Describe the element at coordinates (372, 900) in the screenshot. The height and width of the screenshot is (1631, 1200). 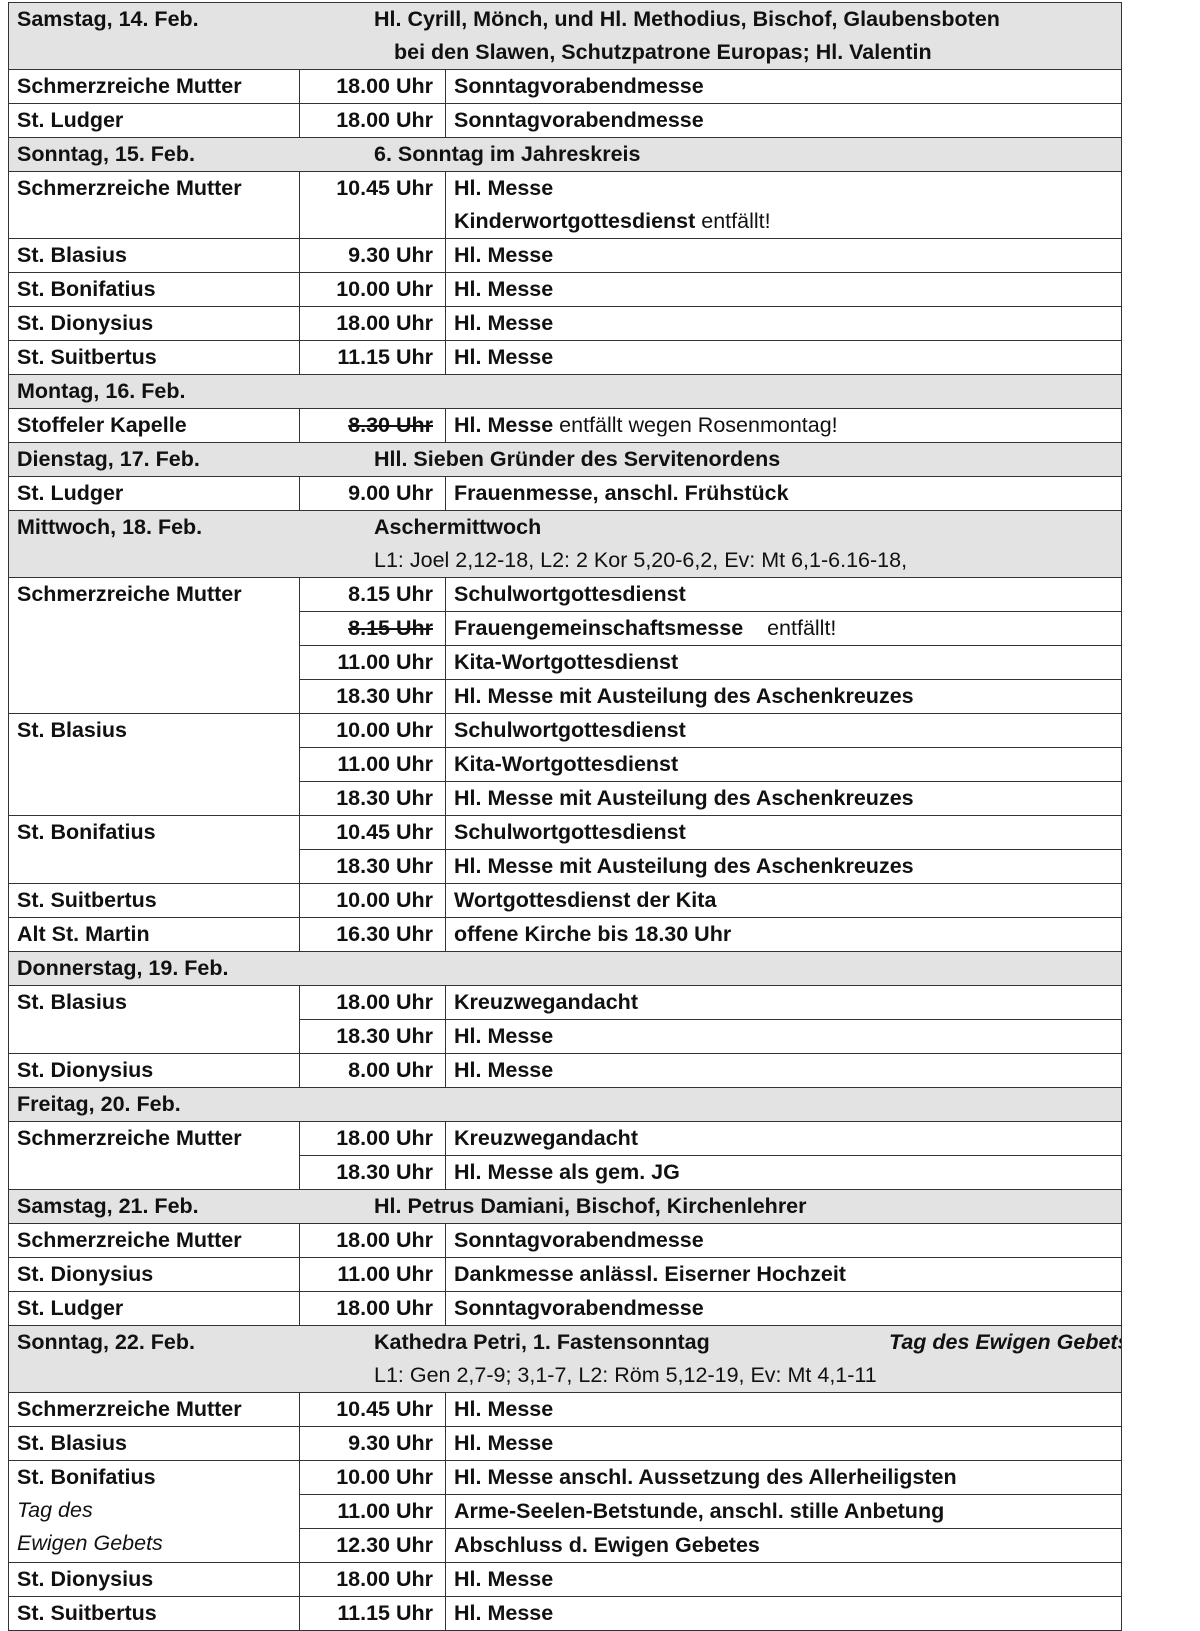
I see `time-cell: 10.00 Uhr` at that location.